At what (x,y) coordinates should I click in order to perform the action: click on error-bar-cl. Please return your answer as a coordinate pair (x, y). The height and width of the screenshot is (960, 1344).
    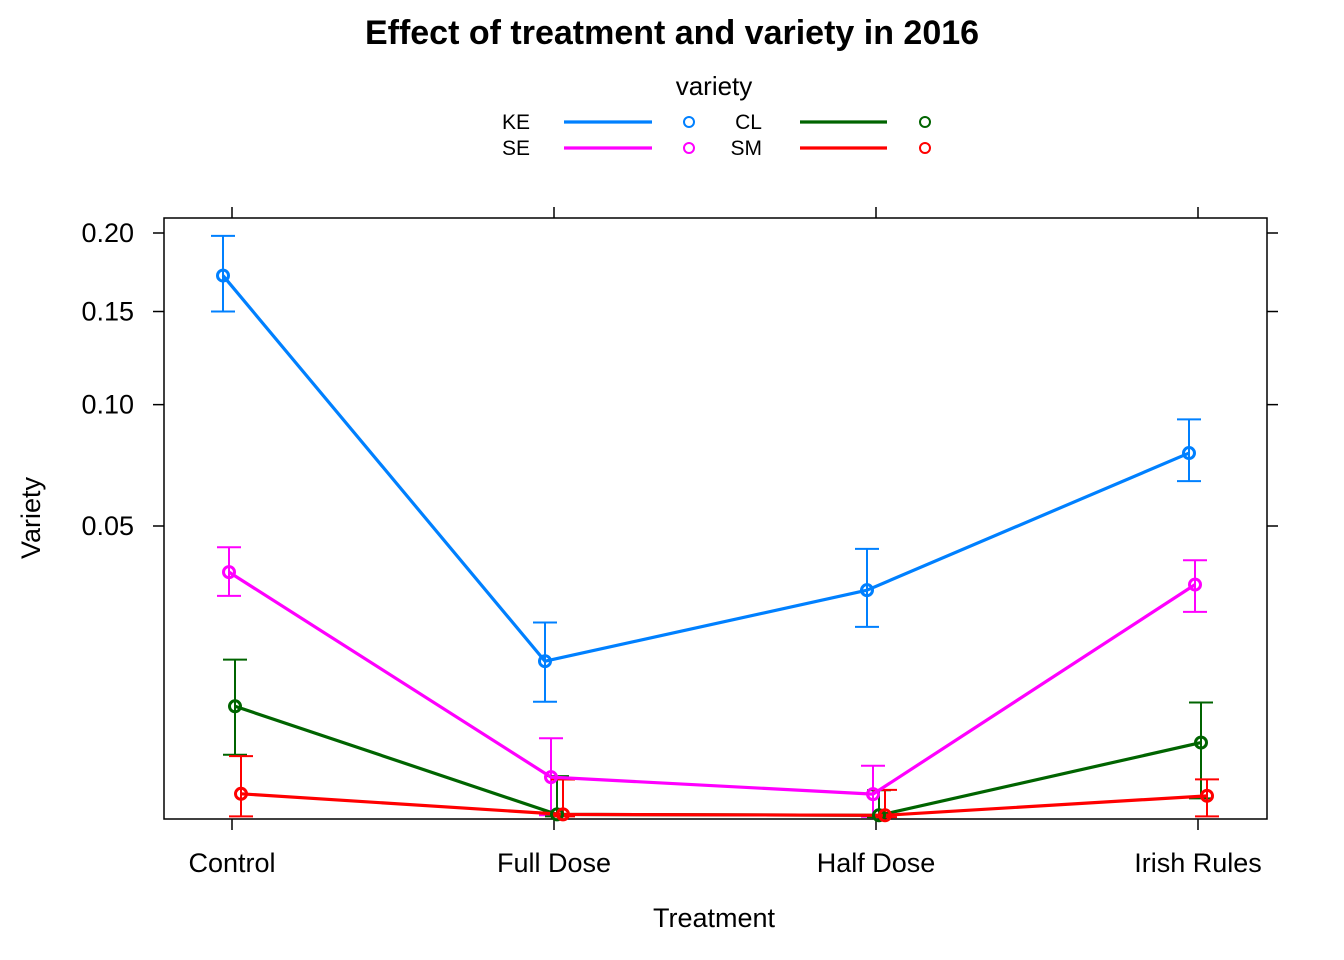
    Looking at the image, I should click on (1201, 750).